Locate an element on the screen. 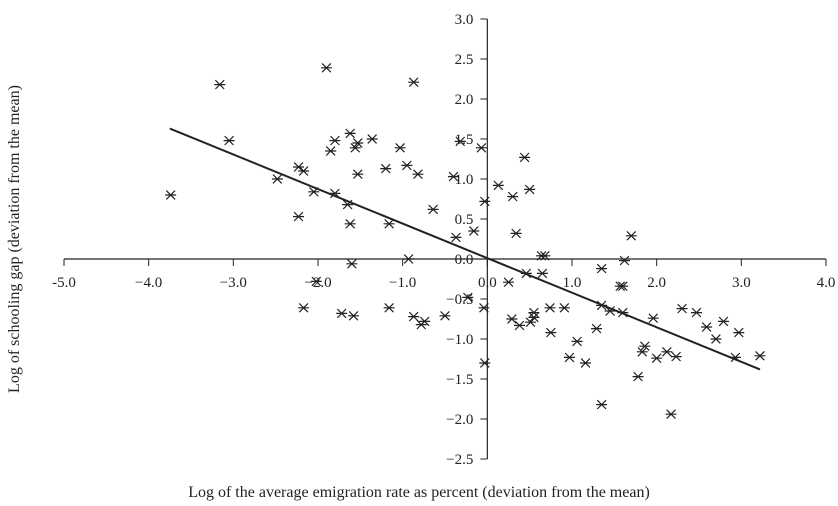 This screenshot has width=838, height=506. x-tick-label: −1.0 is located at coordinates (402, 283).